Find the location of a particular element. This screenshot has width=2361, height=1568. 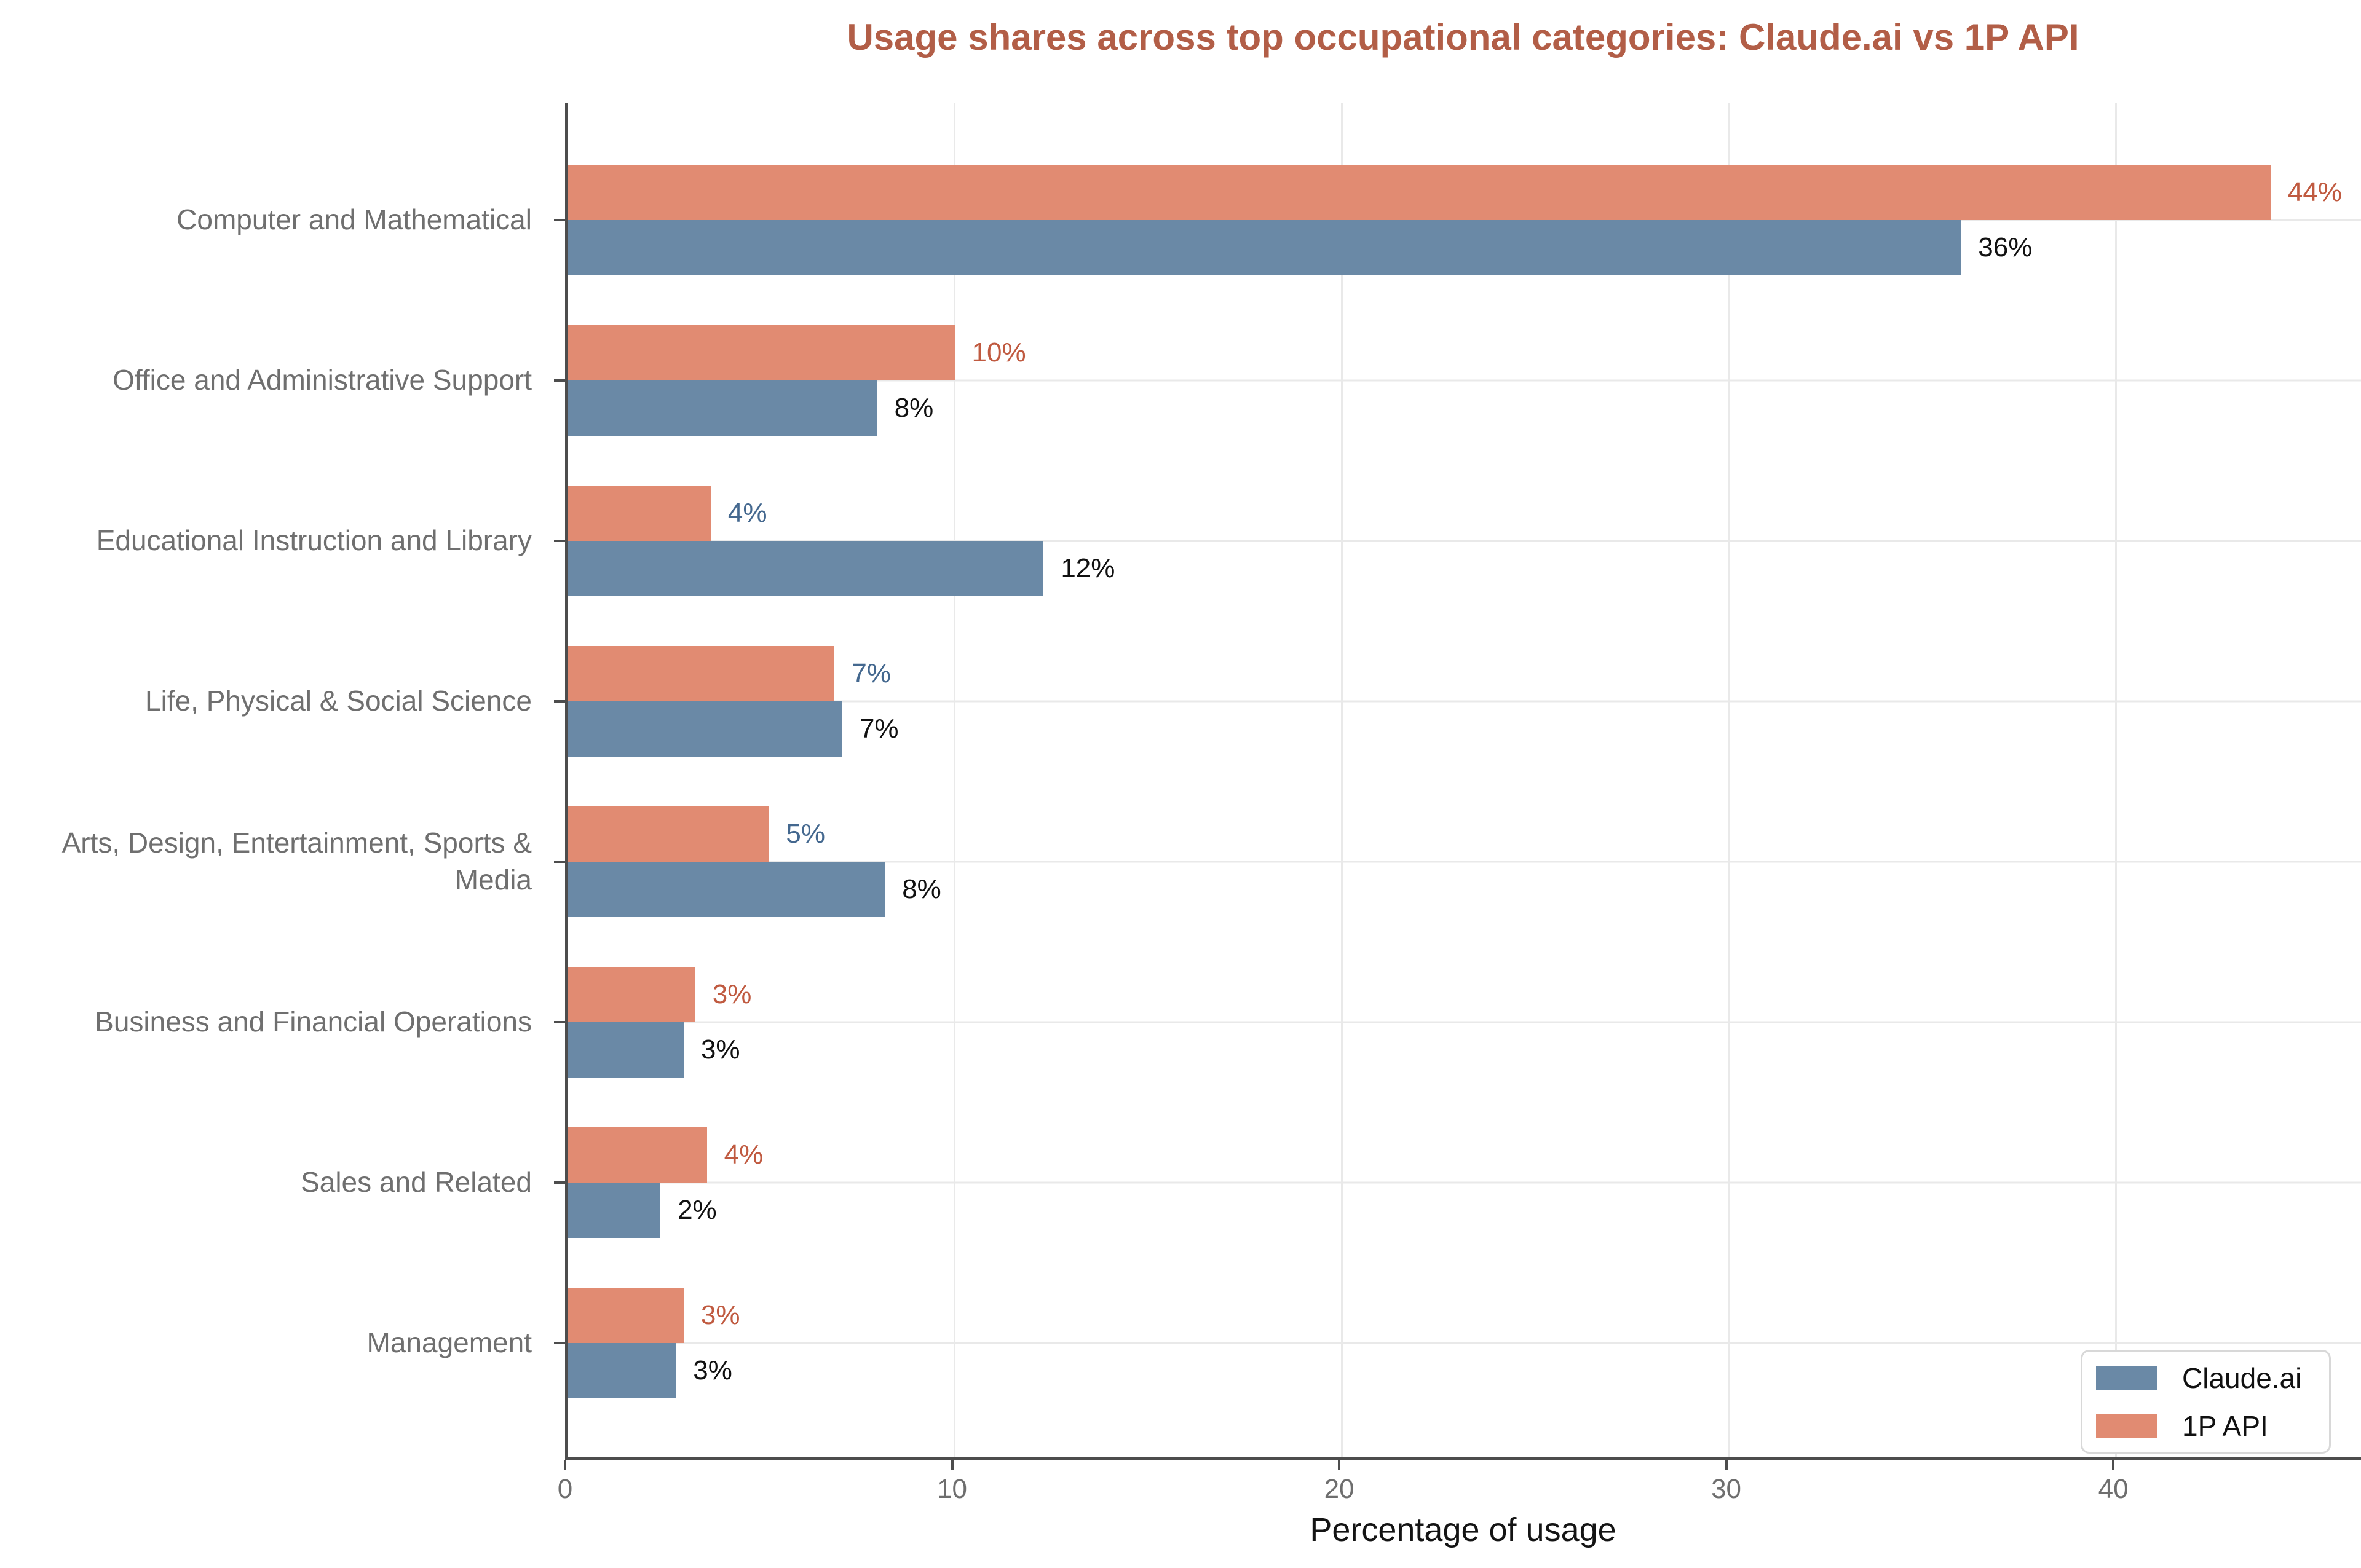

legend-item-claude: Claude.ai is located at coordinates (2206, 1378).